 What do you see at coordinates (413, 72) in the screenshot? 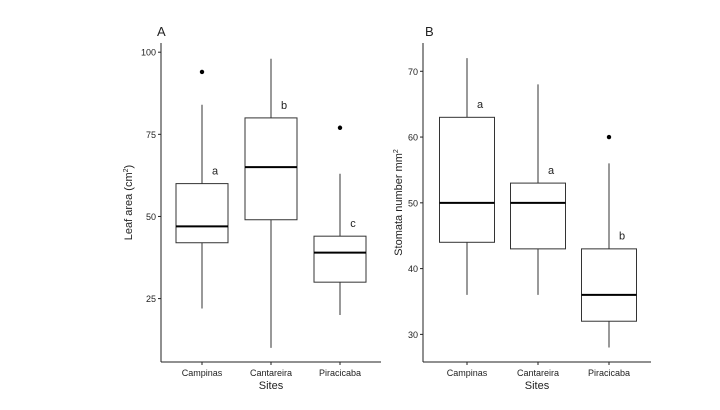
I see `y-tick-label: 70` at bounding box center [413, 72].